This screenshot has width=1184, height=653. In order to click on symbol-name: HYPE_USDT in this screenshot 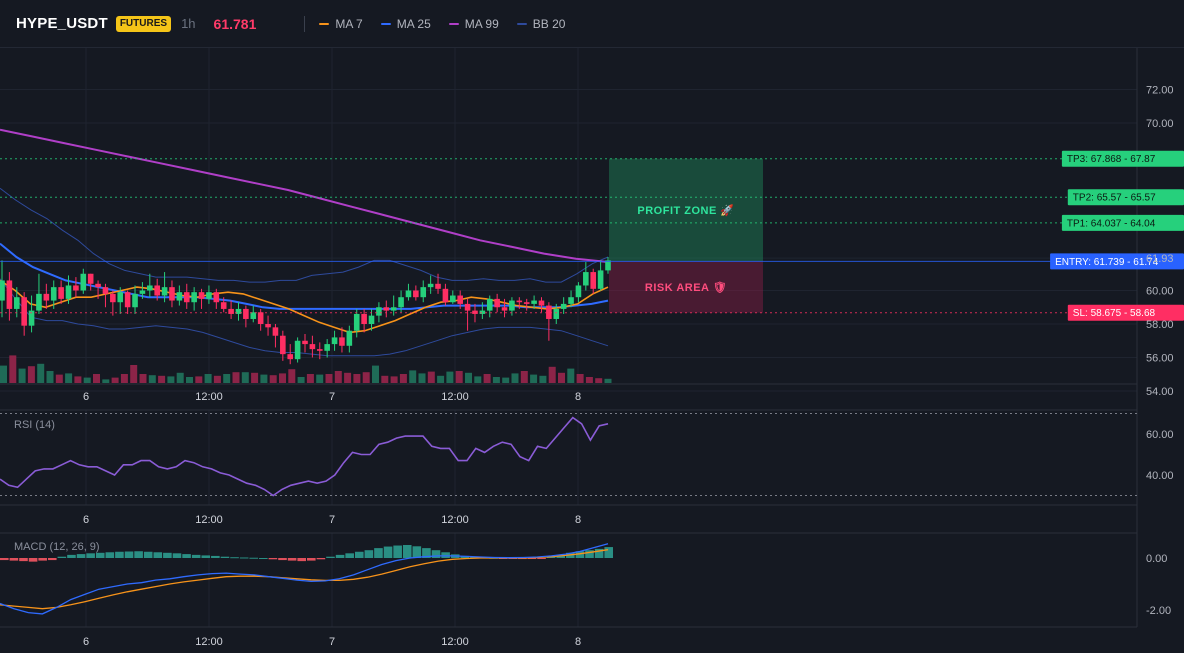, I will do `click(62, 23)`.